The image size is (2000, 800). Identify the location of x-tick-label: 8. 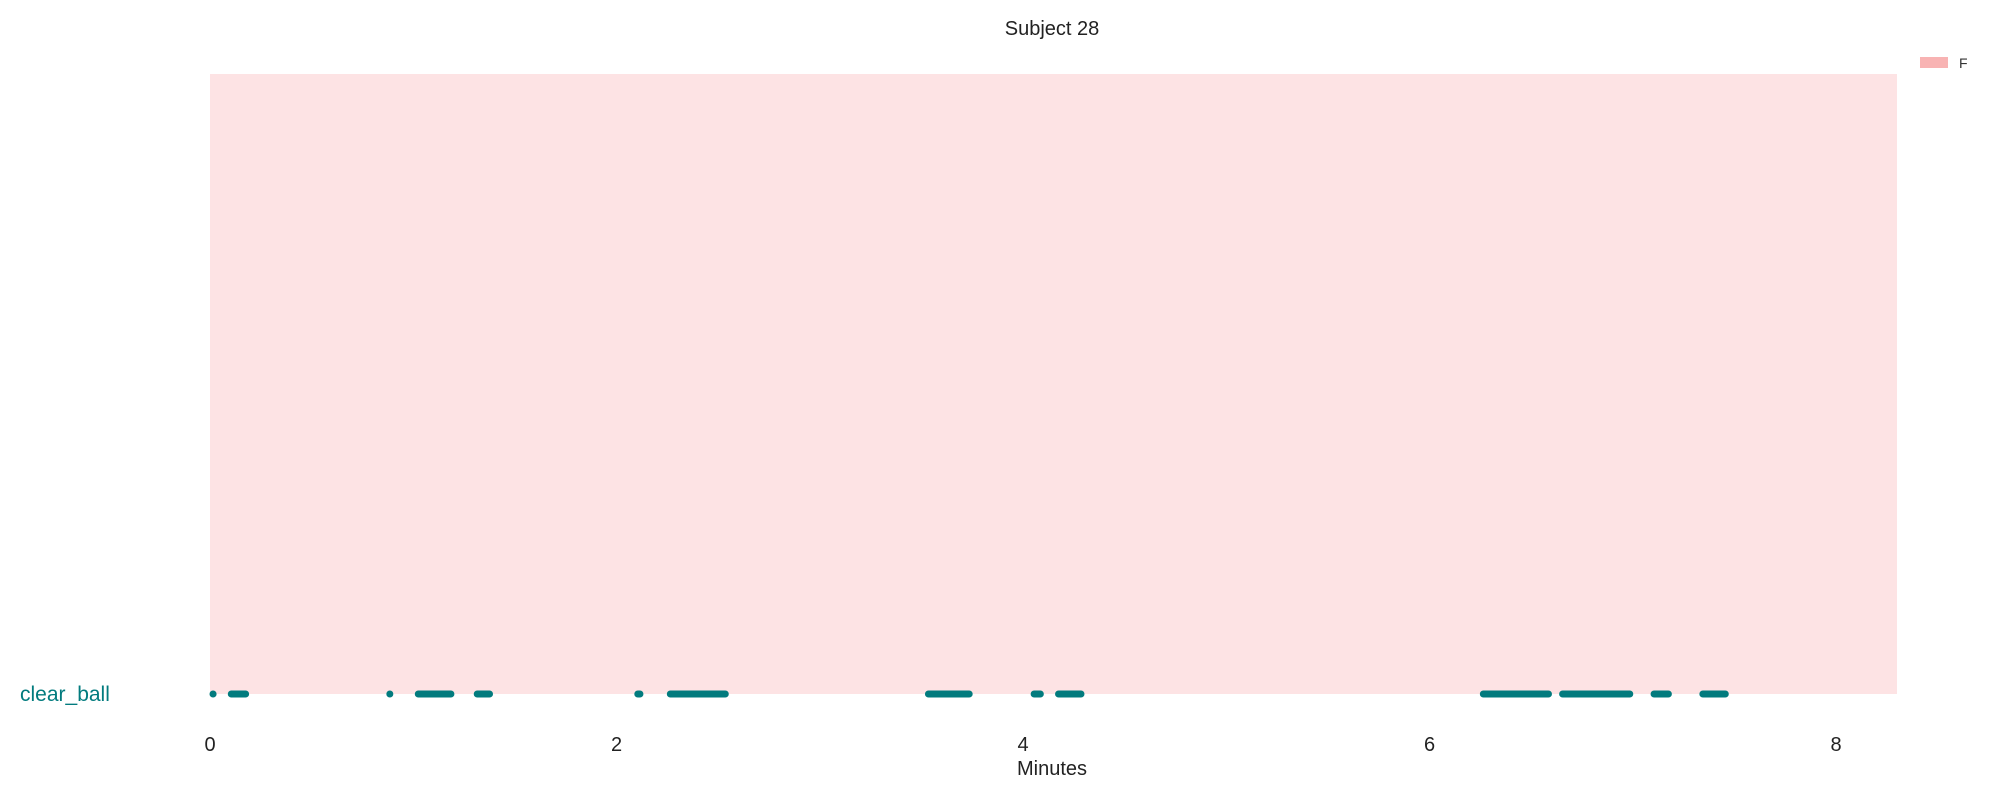
(1835, 745).